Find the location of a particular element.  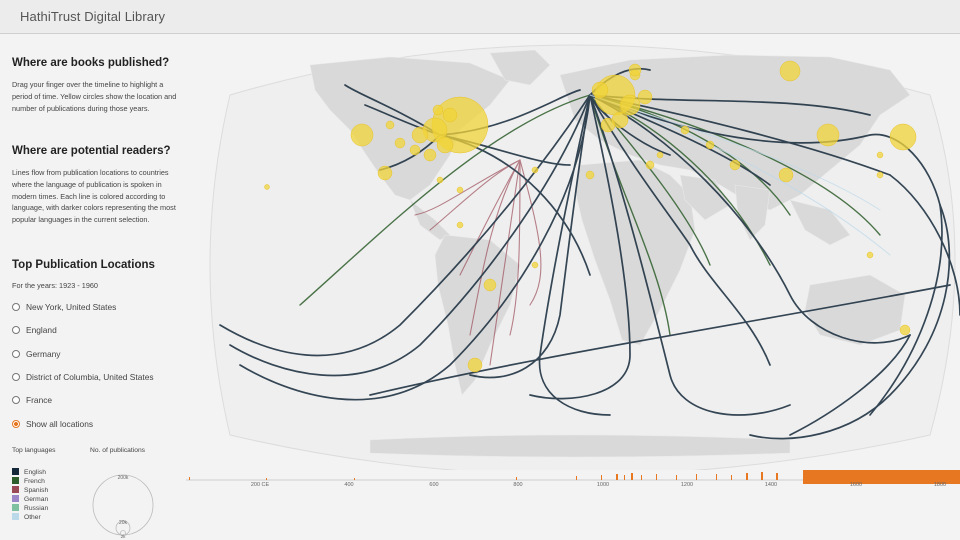

legend-label: German is located at coordinates (36, 499).